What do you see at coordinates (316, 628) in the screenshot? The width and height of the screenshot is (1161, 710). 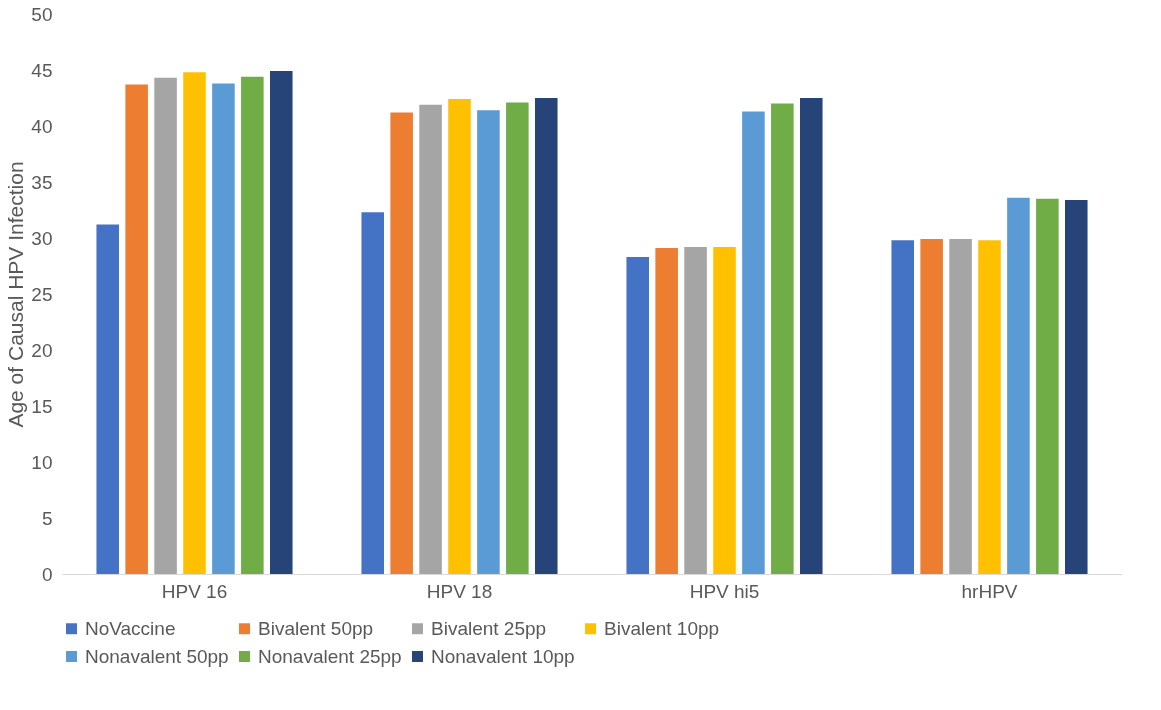 I see `legend-label: Bivalent 50pp` at bounding box center [316, 628].